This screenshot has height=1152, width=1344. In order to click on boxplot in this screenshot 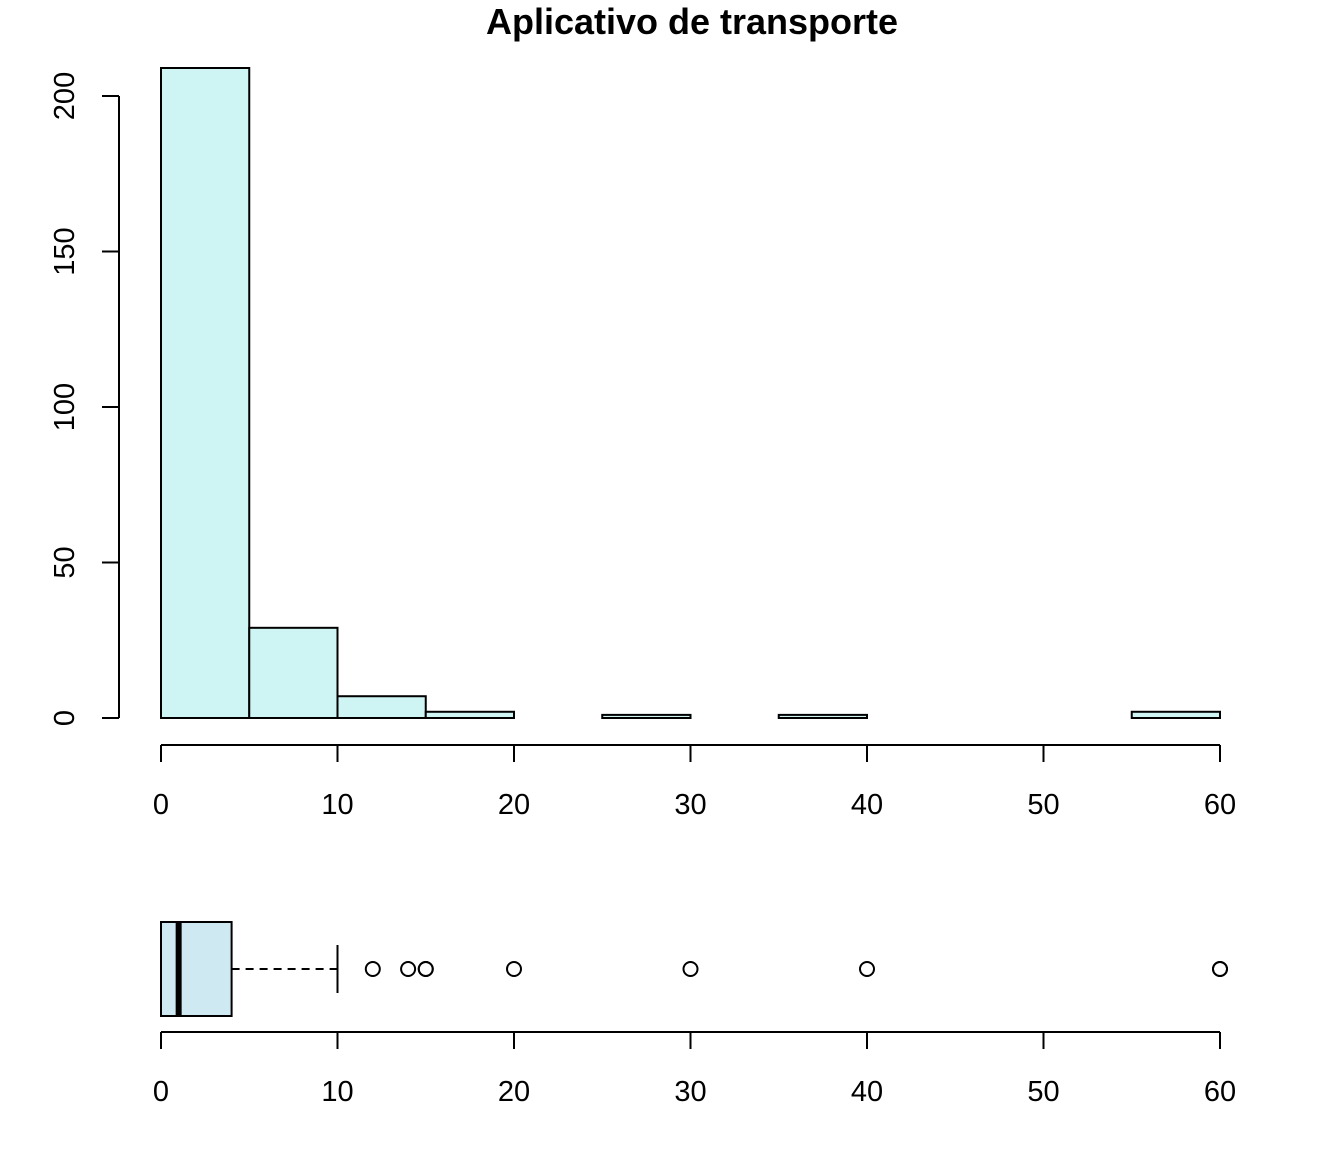, I will do `click(694, 969)`.